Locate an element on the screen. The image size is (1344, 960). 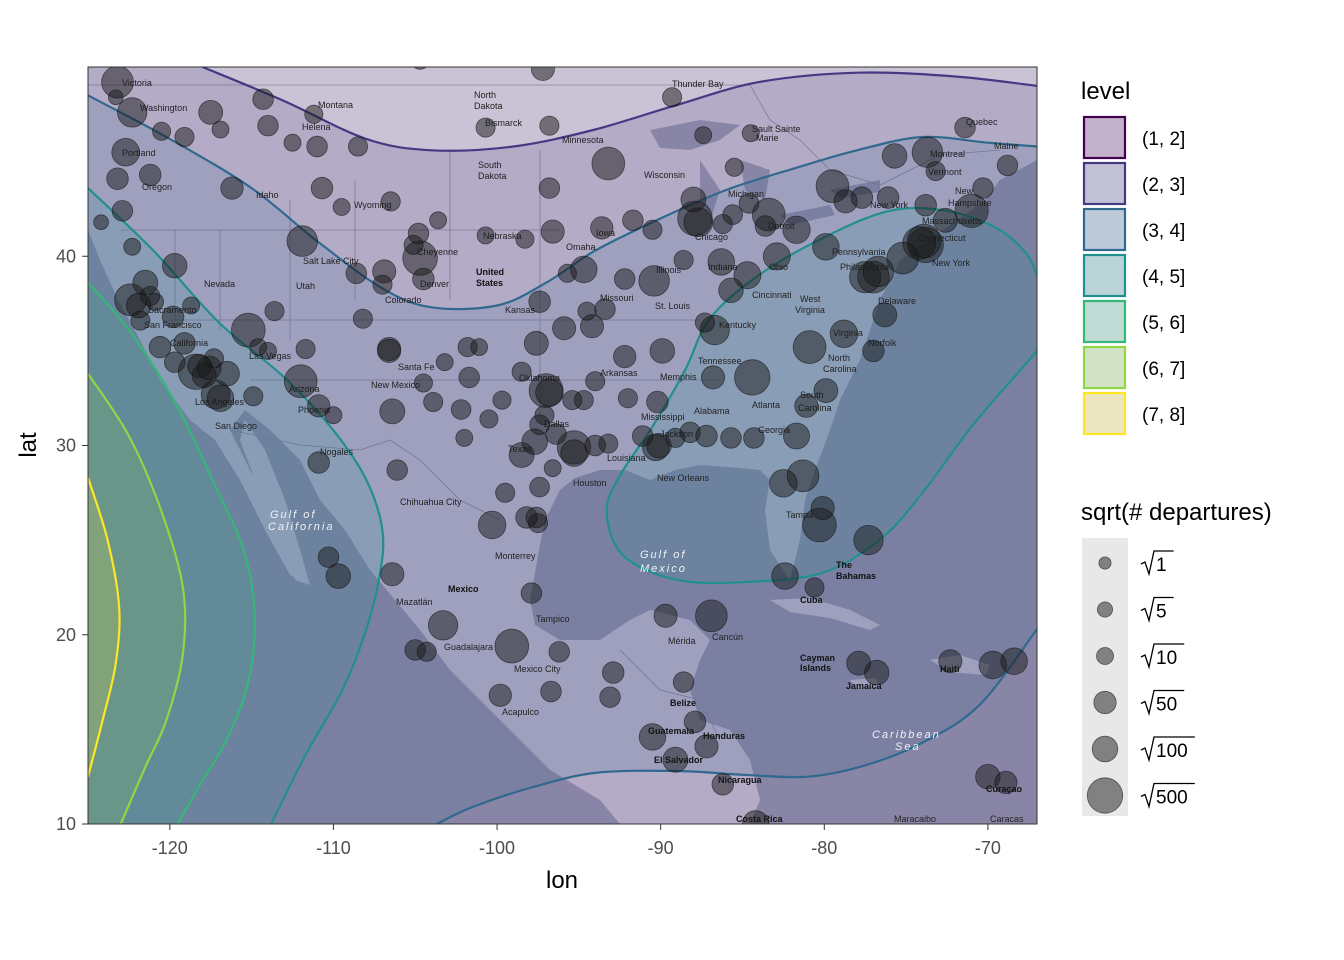
fill-legend-label: (7, 8] is located at coordinates (1163, 415).